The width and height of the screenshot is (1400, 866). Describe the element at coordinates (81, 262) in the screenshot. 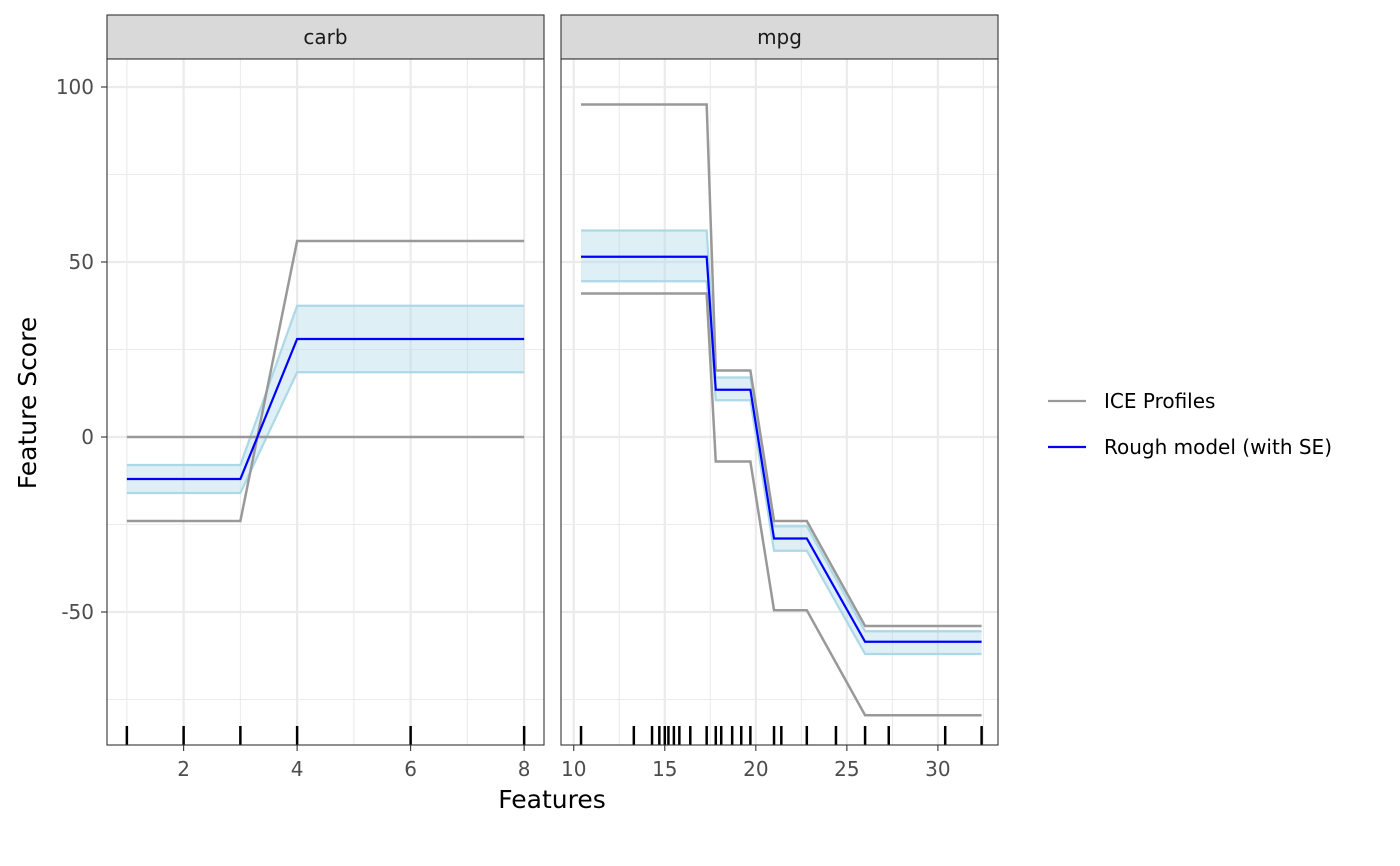

I see `y-tick-label: 50` at that location.